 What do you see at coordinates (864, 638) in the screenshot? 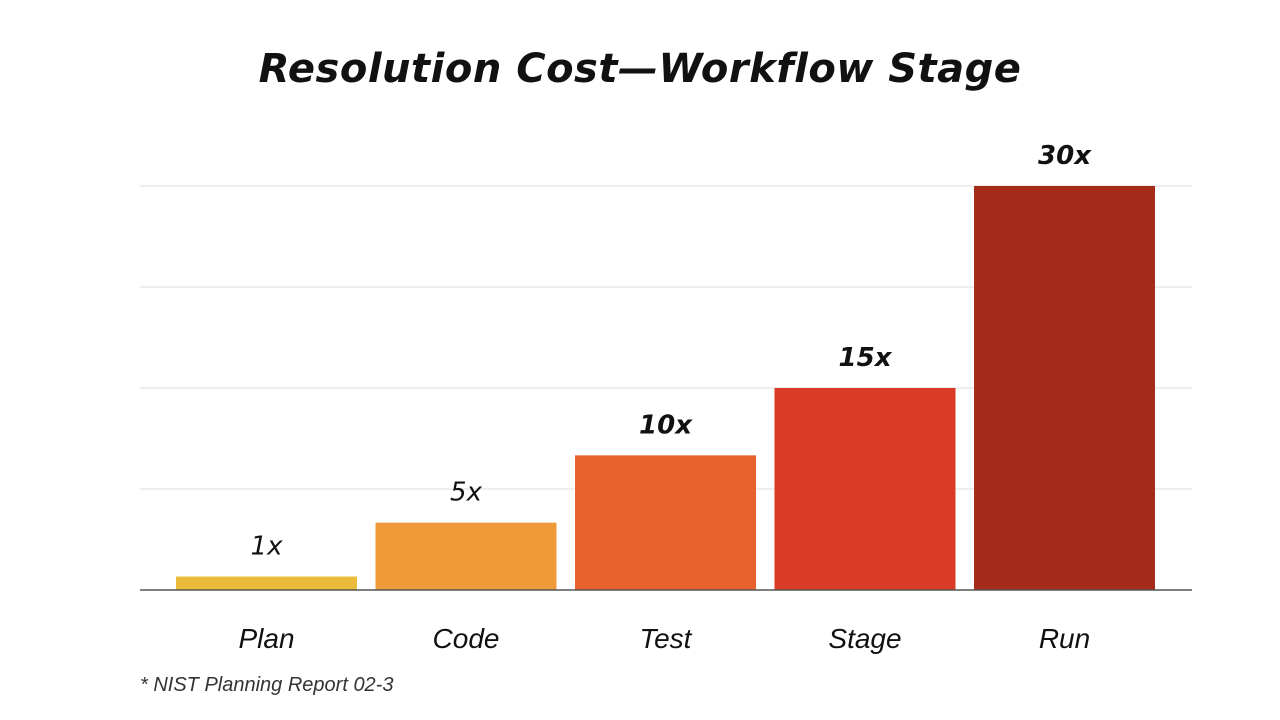
I see `x-tick-label-stage: Stage` at bounding box center [864, 638].